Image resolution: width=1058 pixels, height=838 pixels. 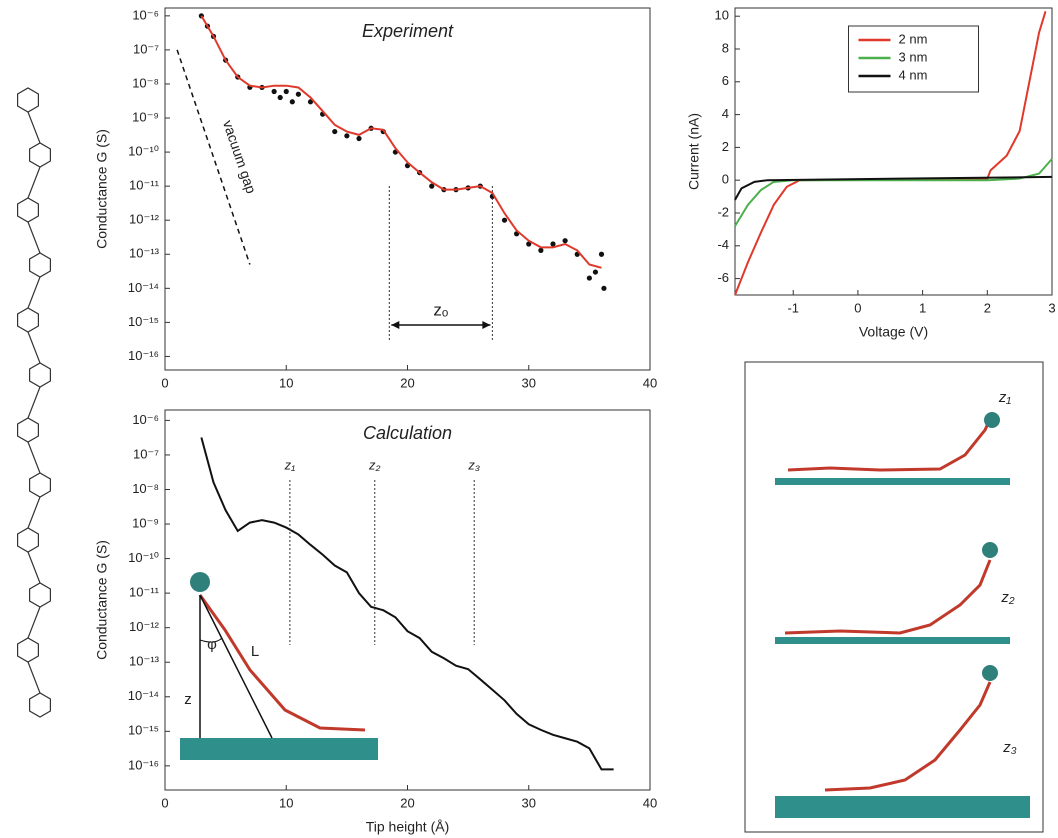 I want to click on y-tick-label: -6, so click(x=723, y=277).